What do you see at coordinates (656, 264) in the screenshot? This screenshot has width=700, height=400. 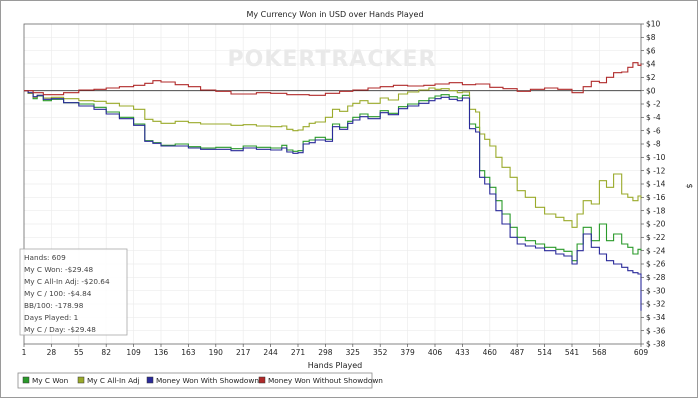 I see `y-tick-label: $ -26` at bounding box center [656, 264].